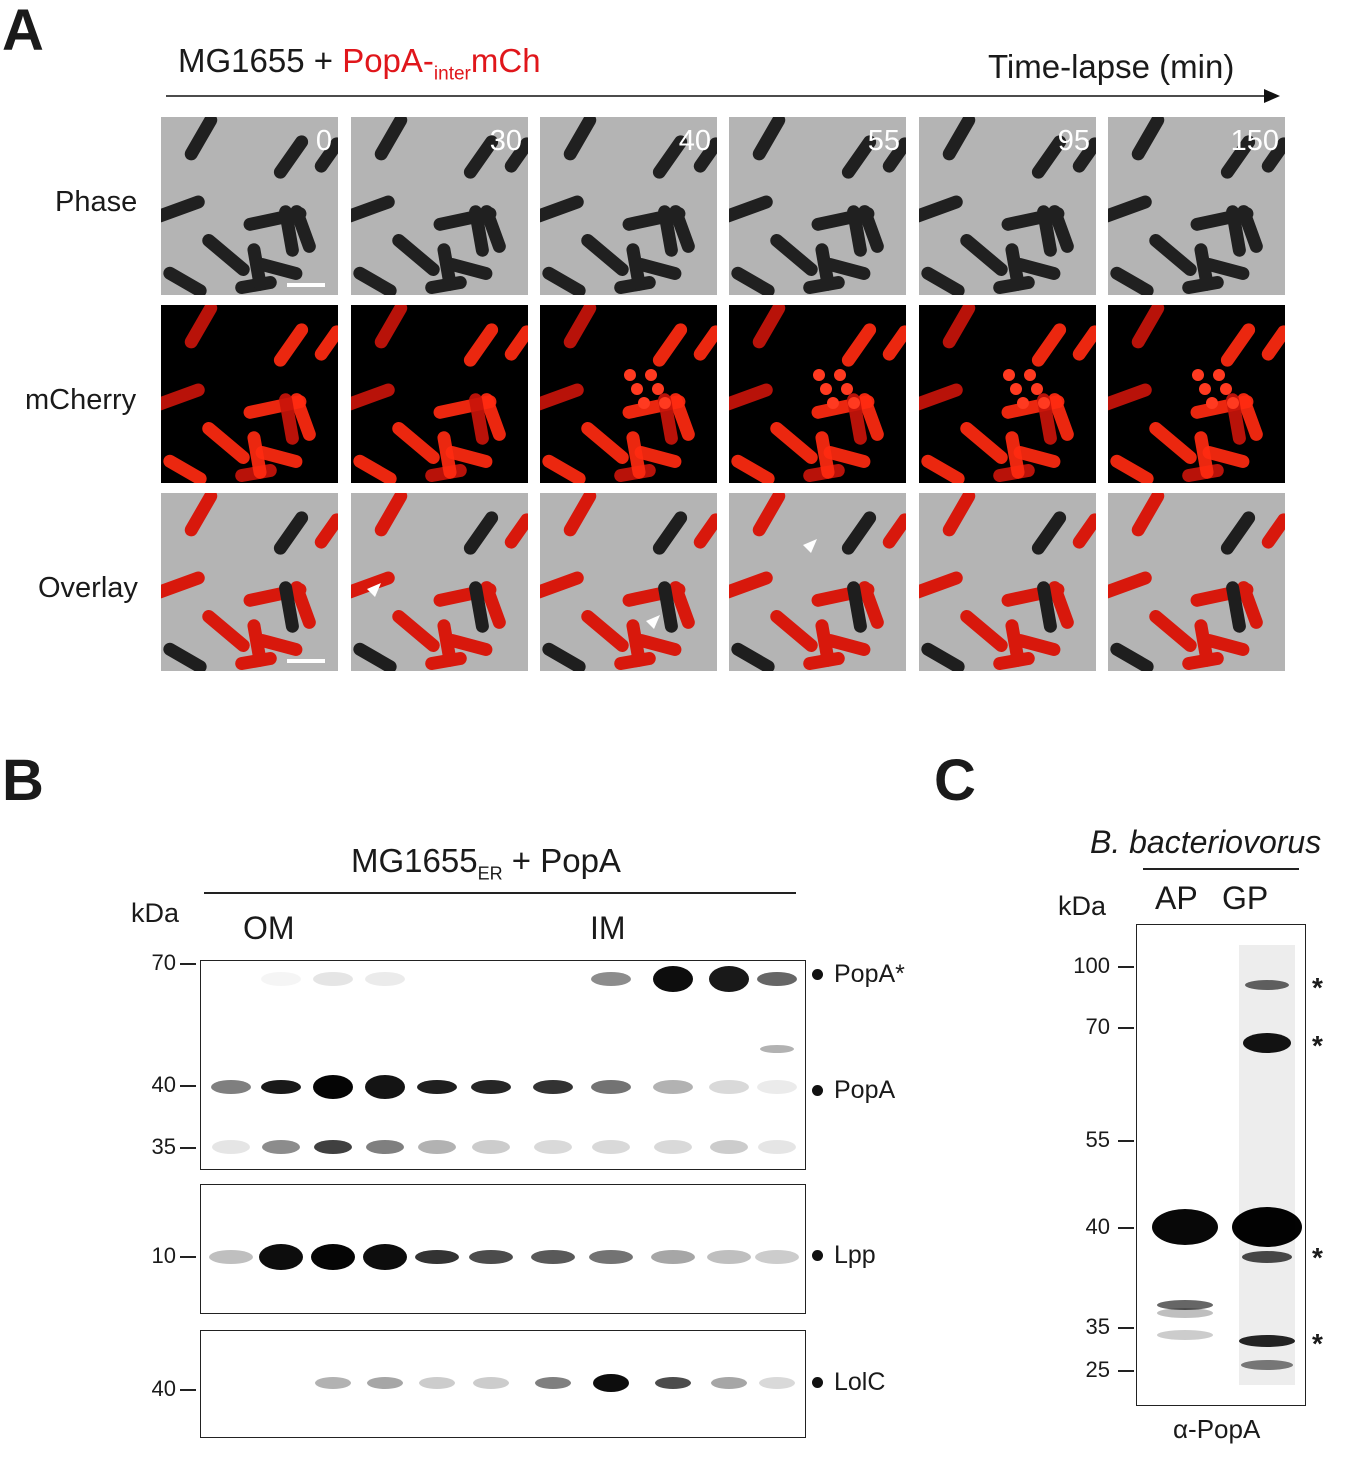  Describe the element at coordinates (1176, 898) in the screenshot. I see `lane-label-ap: AP` at that location.